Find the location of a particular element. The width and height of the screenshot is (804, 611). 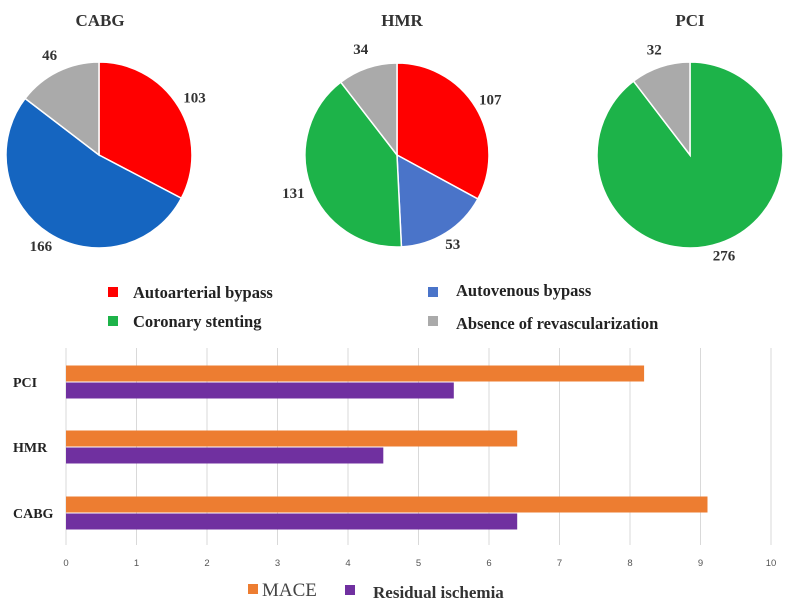

bar-cabg-mace is located at coordinates (387, 504).